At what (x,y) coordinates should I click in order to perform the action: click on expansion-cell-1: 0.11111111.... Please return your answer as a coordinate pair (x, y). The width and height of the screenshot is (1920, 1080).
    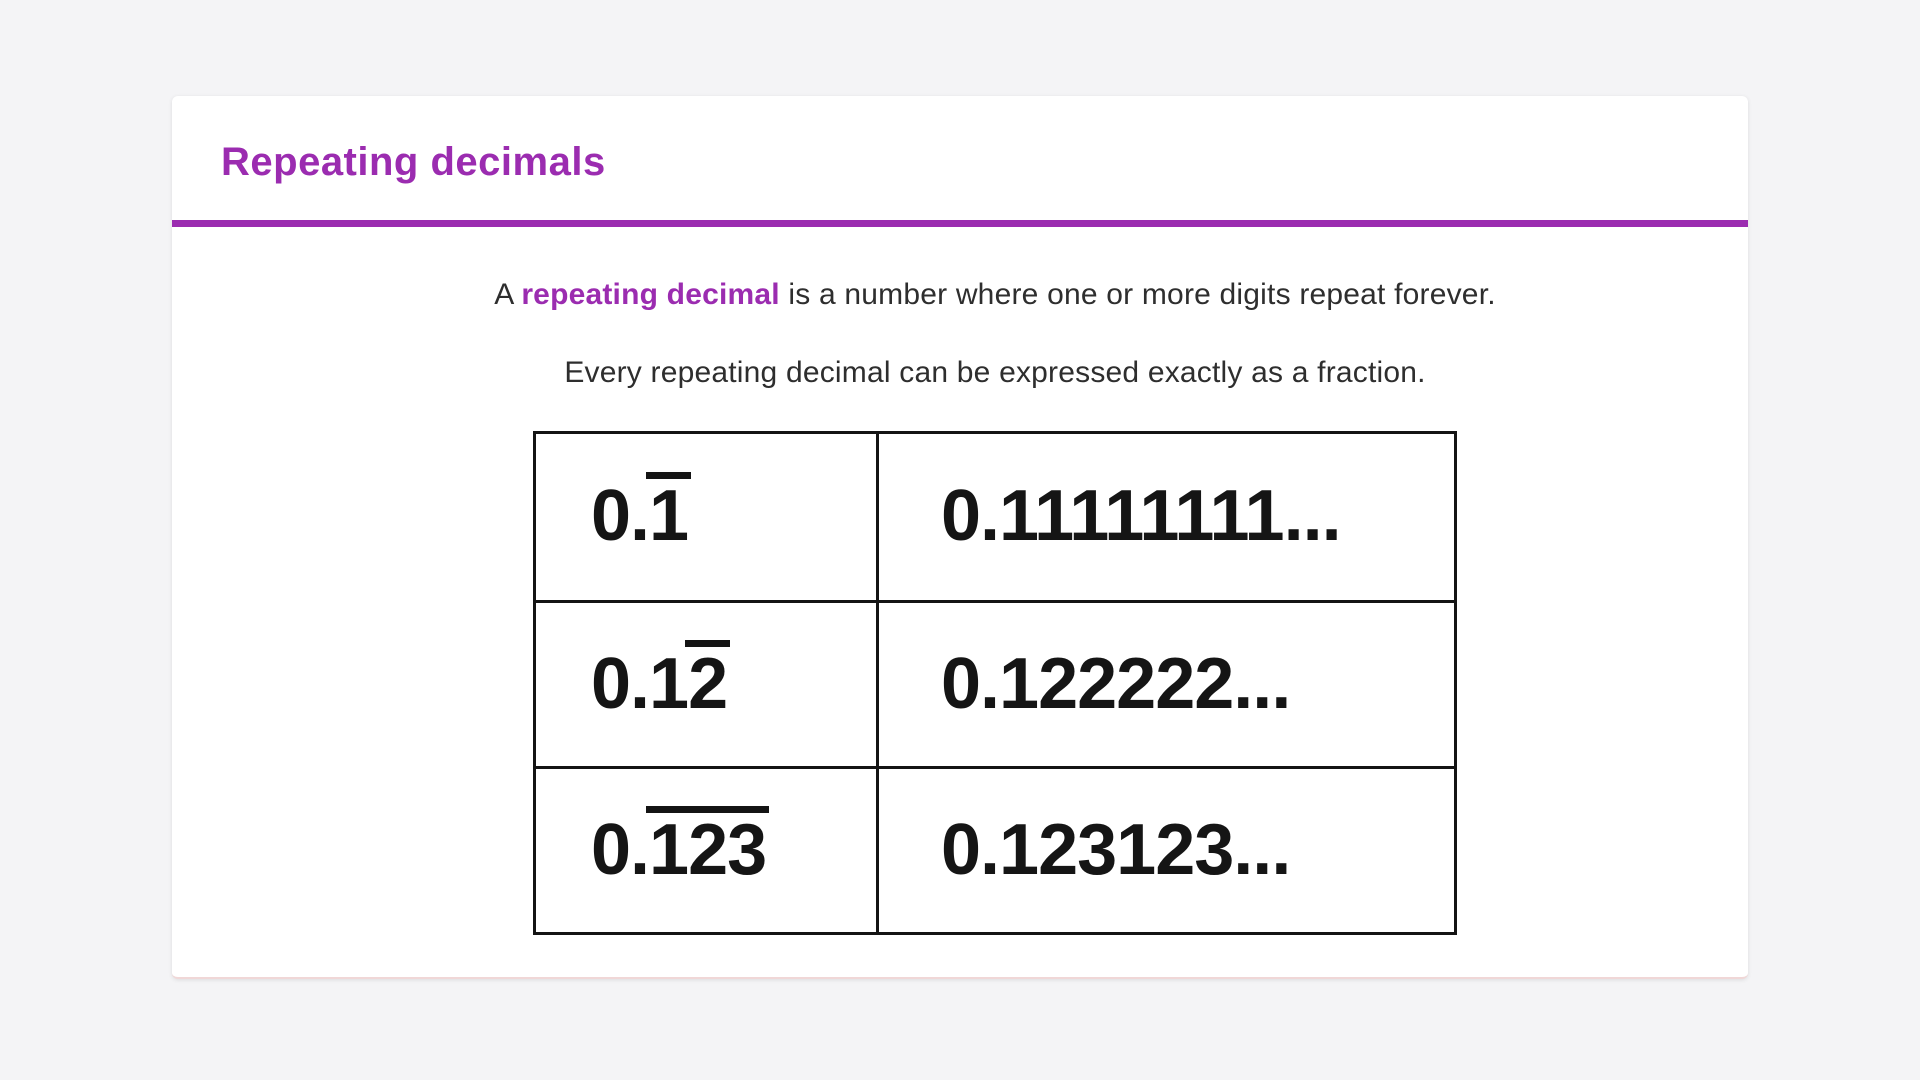
    Looking at the image, I should click on (1165, 517).